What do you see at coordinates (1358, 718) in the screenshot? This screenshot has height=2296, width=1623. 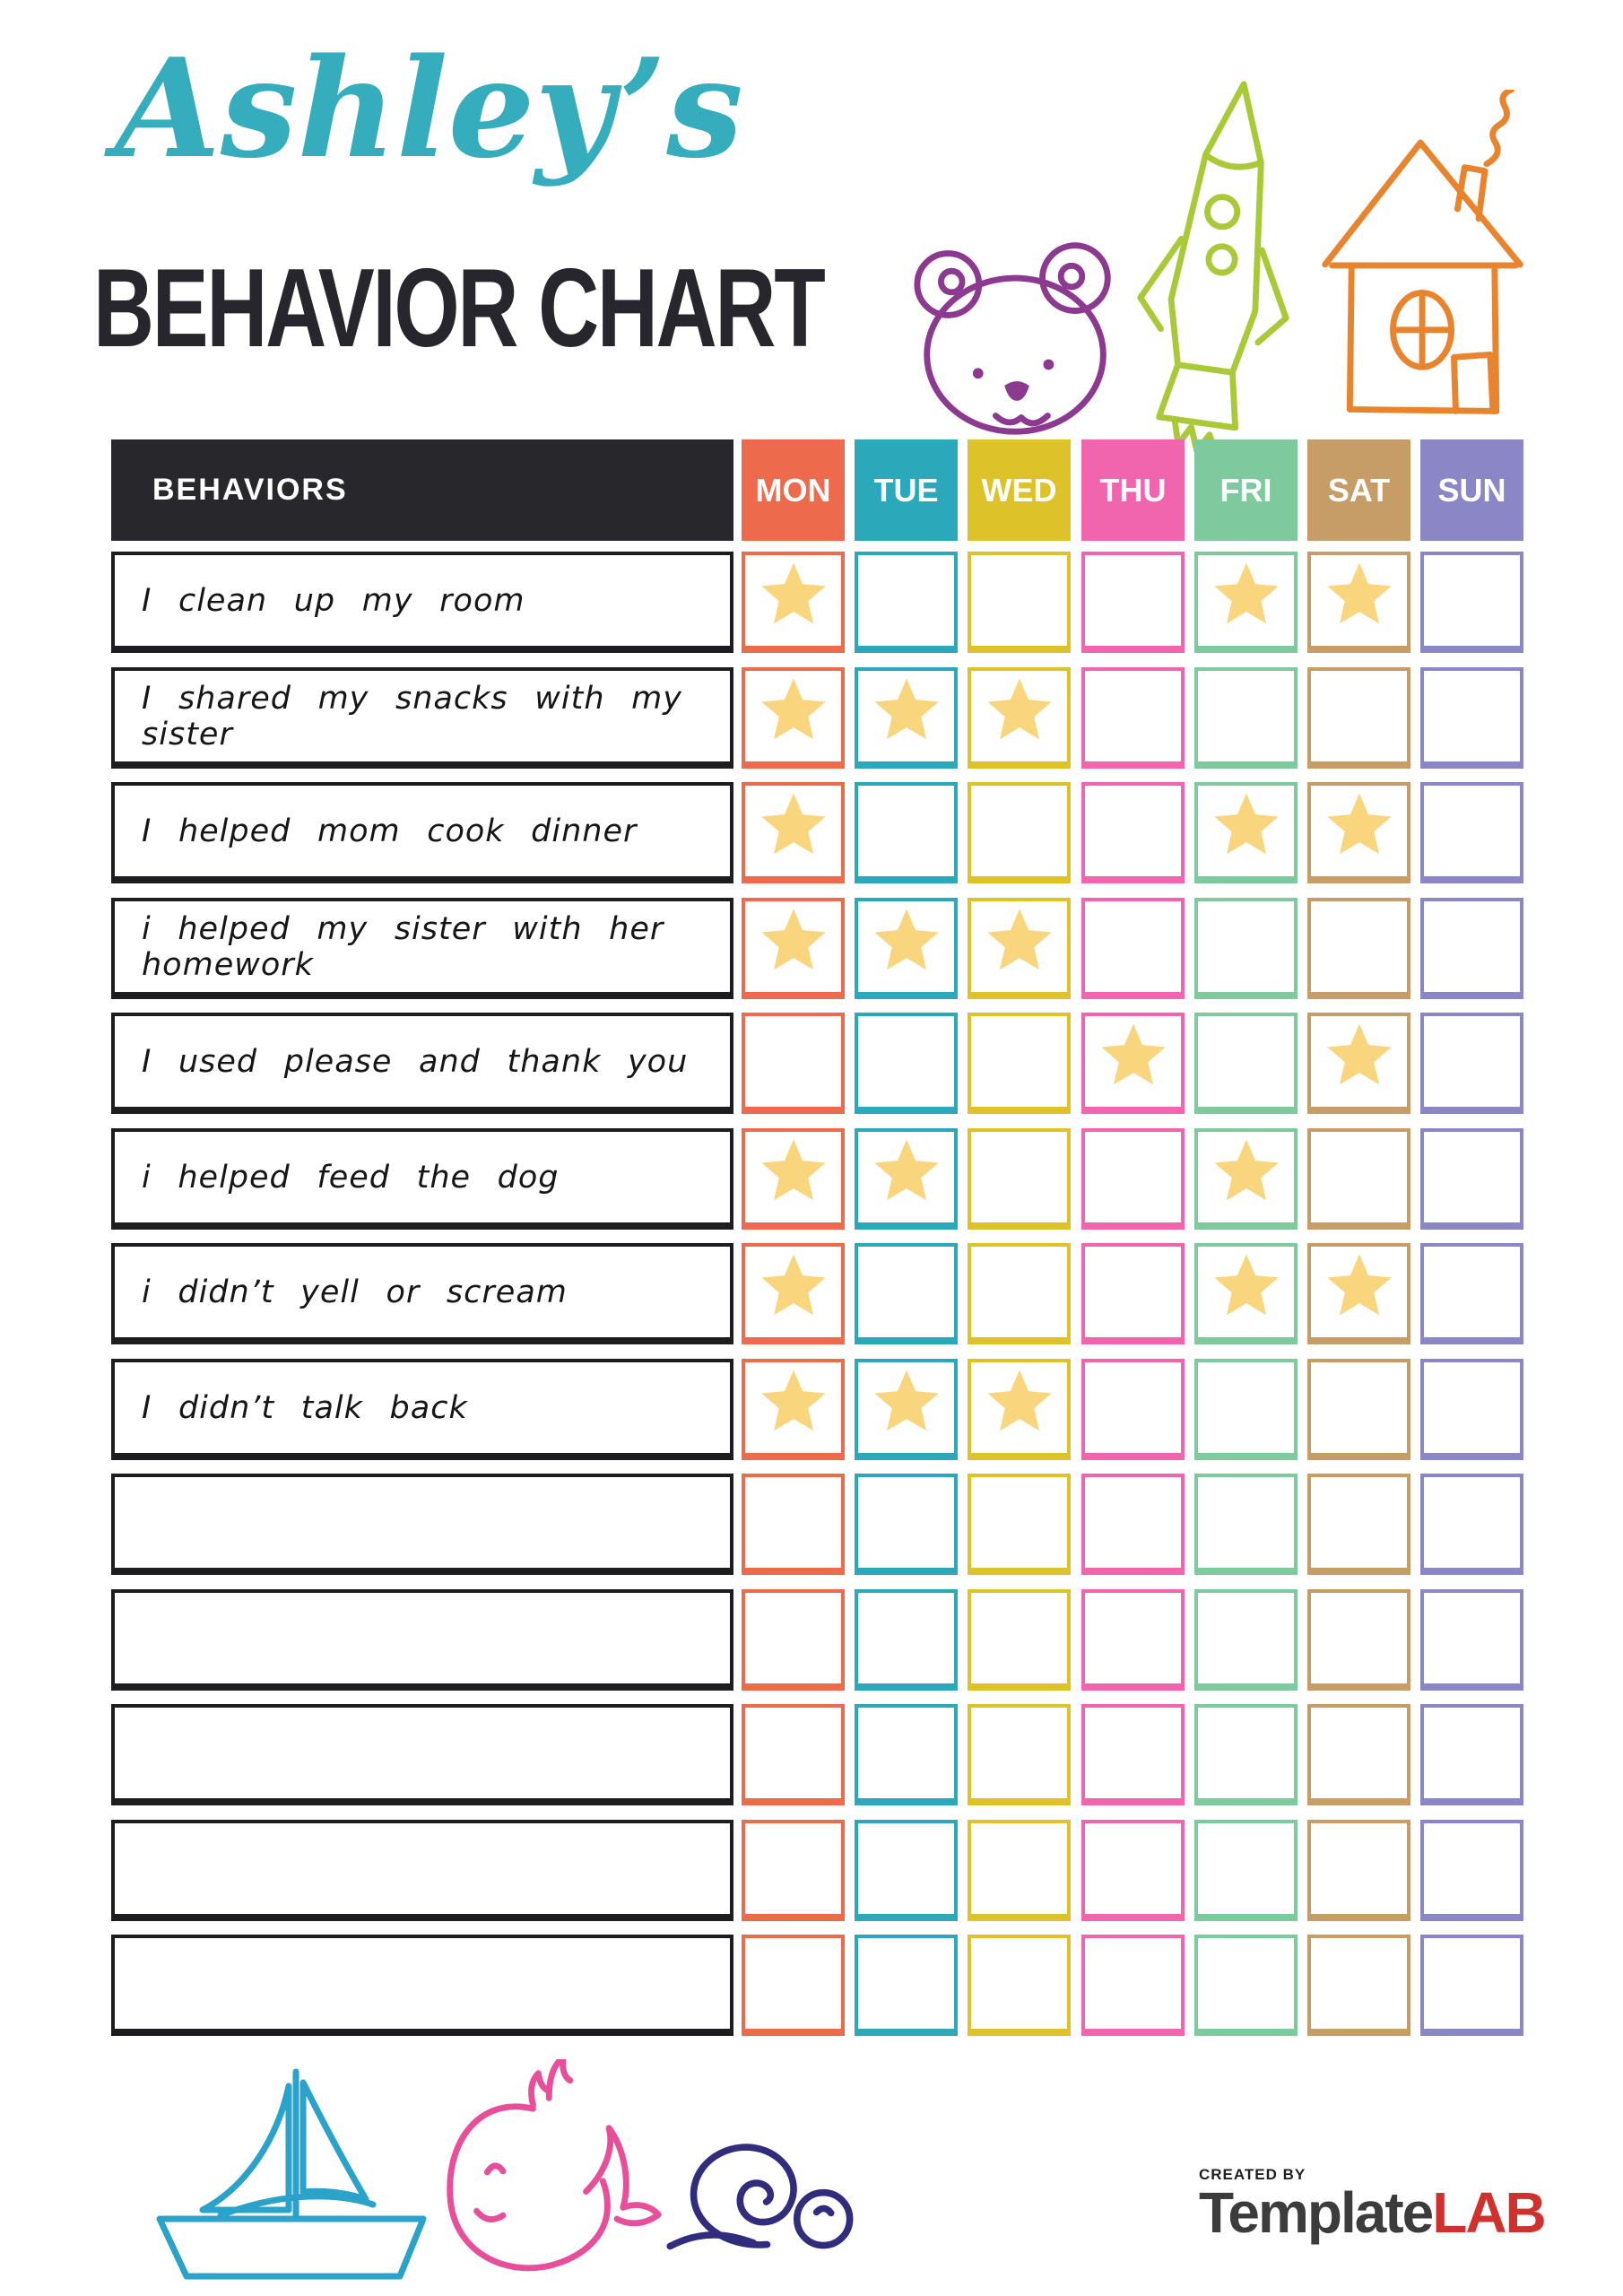 I see `cell-sat-row2` at bounding box center [1358, 718].